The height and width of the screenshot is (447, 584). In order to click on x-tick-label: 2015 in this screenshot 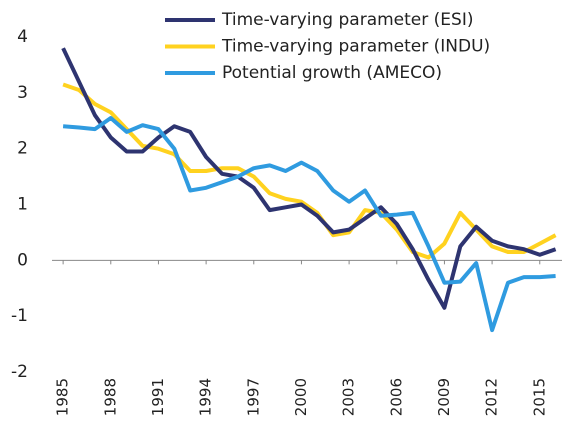, I will do `click(539, 397)`.